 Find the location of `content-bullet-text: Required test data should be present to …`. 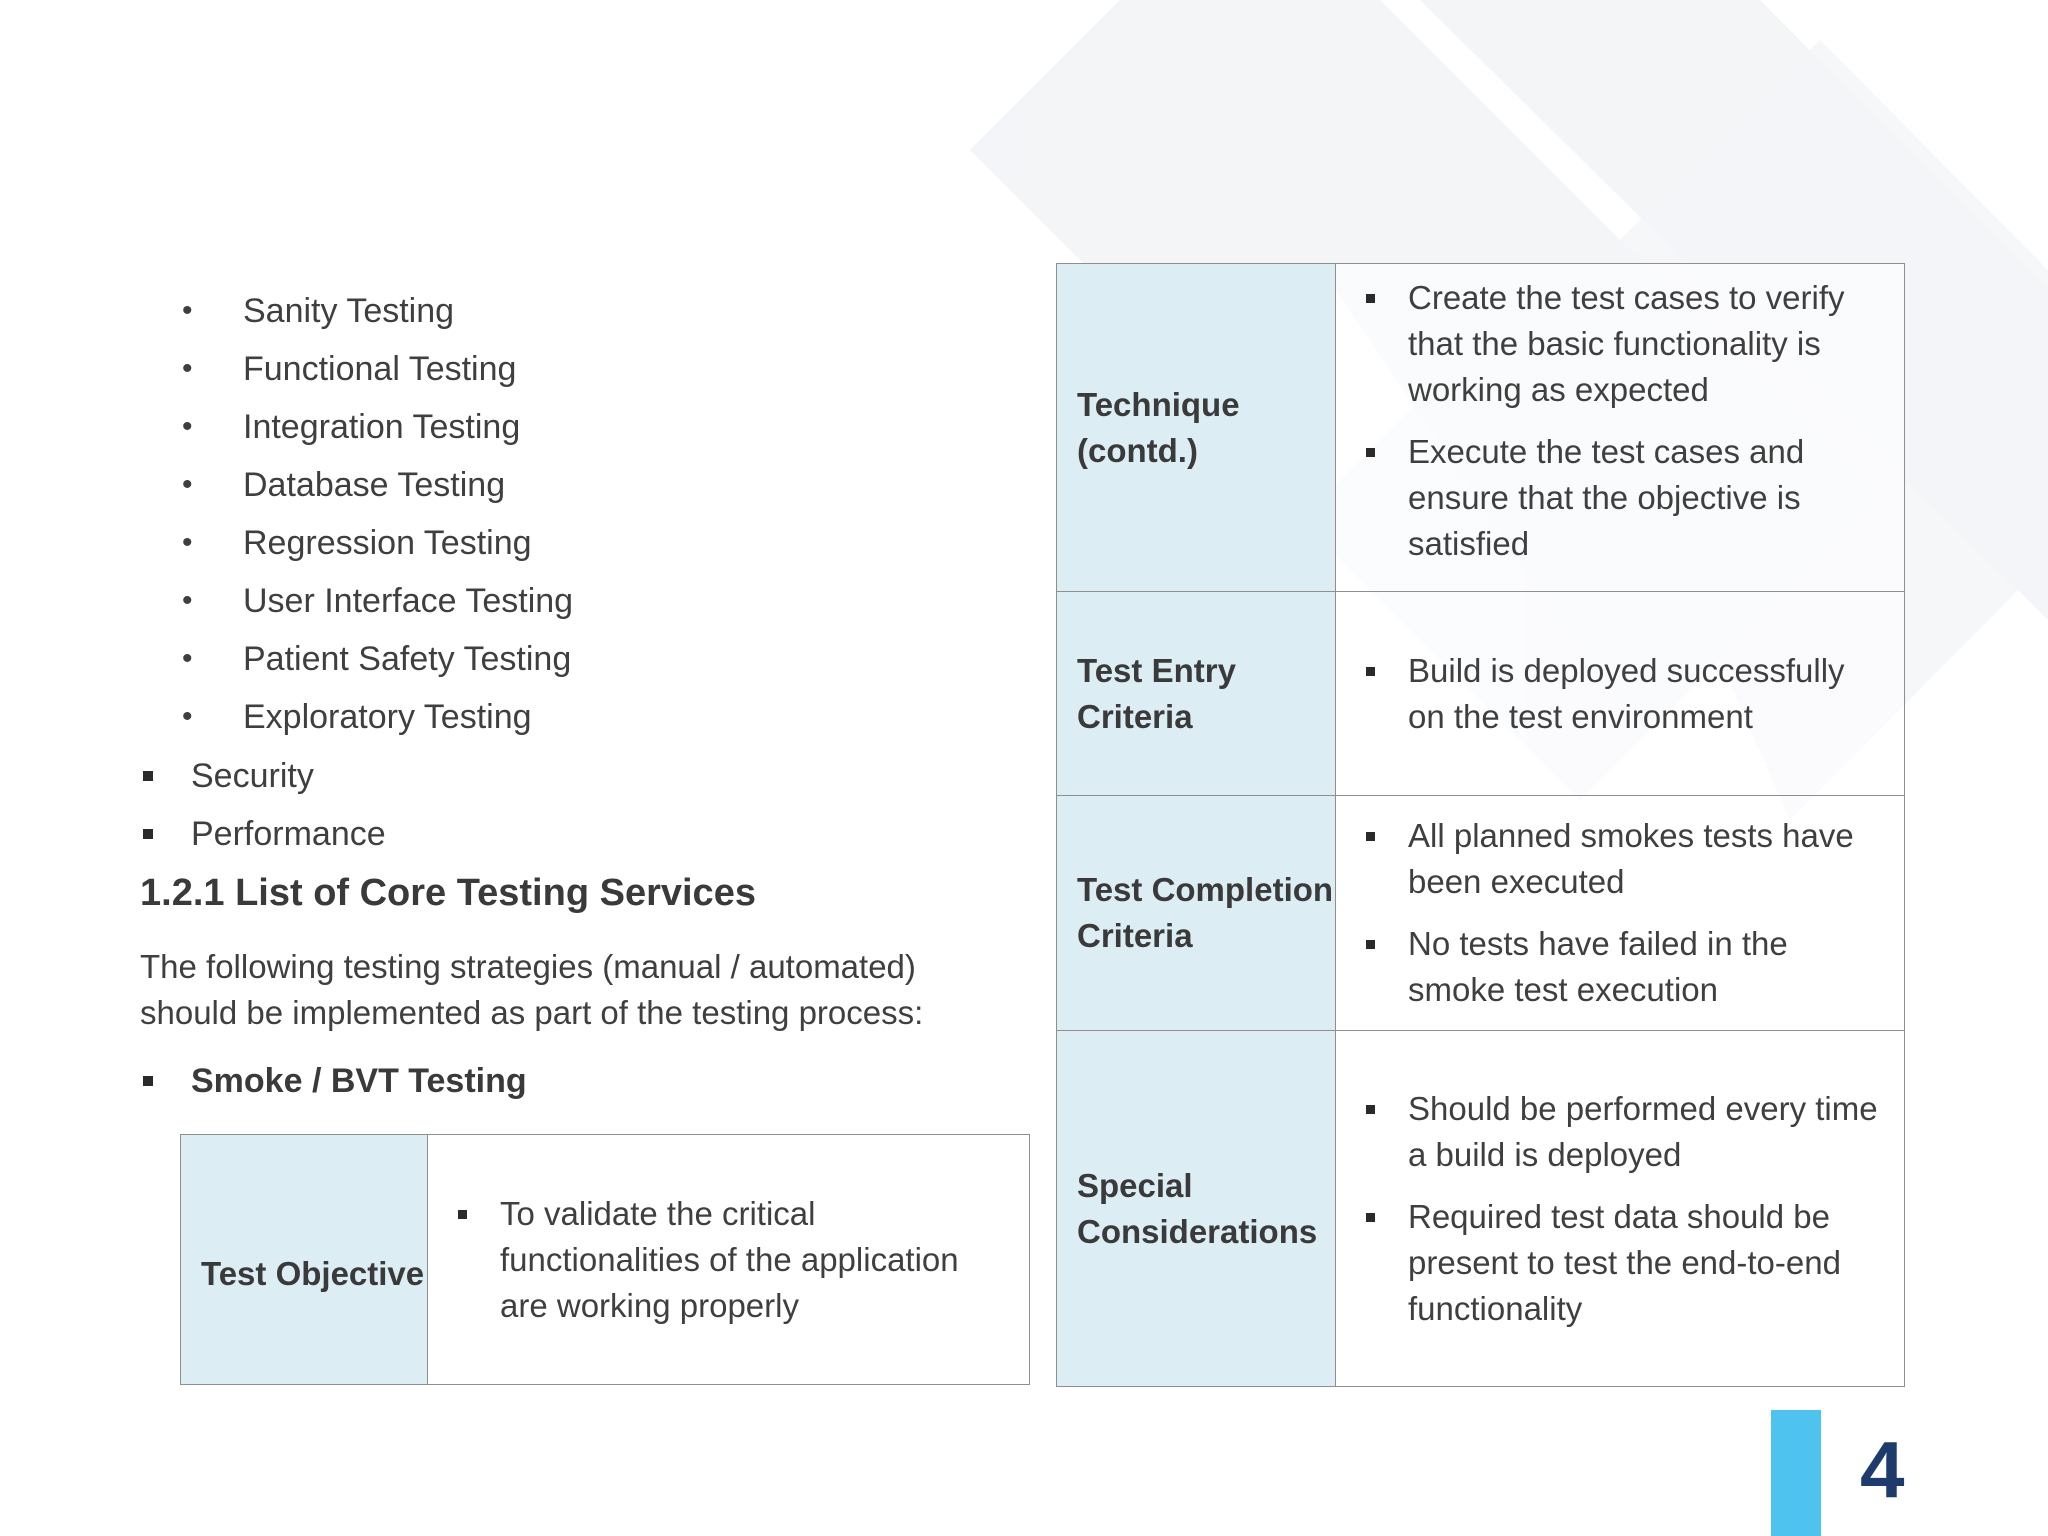

content-bullet-text: Required test data should be present to … is located at coordinates (1624, 1262).